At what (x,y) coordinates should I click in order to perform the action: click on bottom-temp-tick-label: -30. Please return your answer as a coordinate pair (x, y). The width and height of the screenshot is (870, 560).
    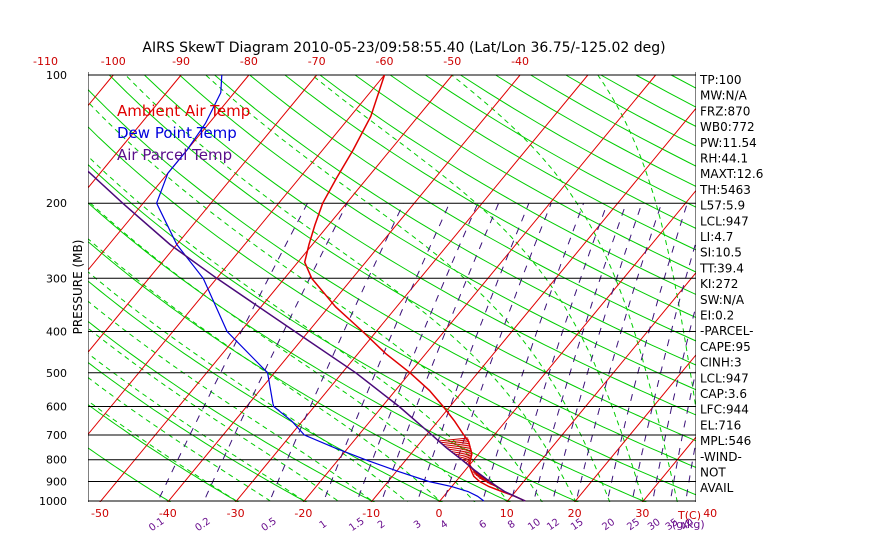
    Looking at the image, I should click on (236, 513).